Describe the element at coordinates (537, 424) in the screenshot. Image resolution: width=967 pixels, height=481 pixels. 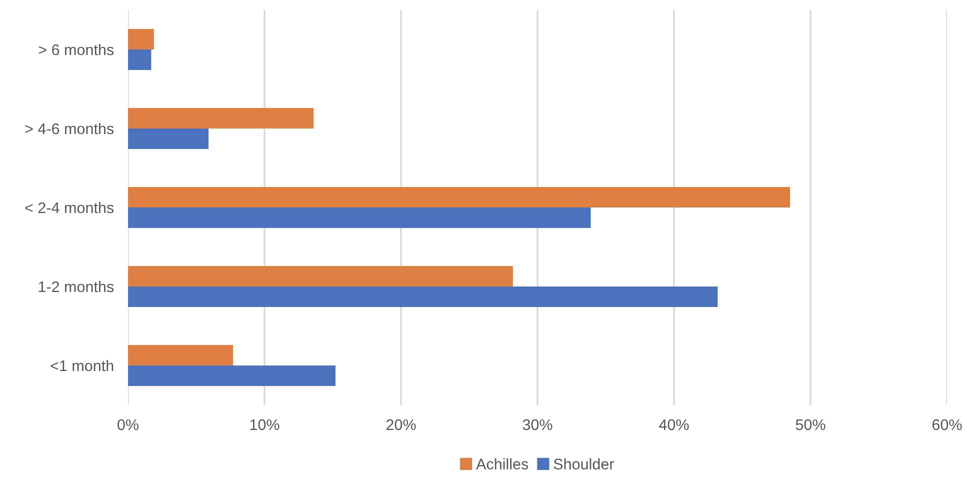
I see `x-tick-label: 30%` at that location.